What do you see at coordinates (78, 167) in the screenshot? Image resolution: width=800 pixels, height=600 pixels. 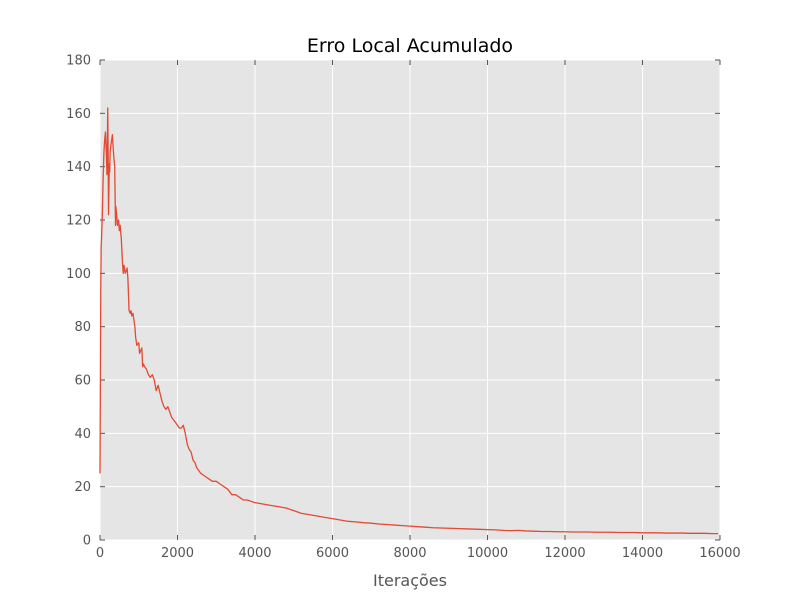 I see `y-tick-label: 140` at bounding box center [78, 167].